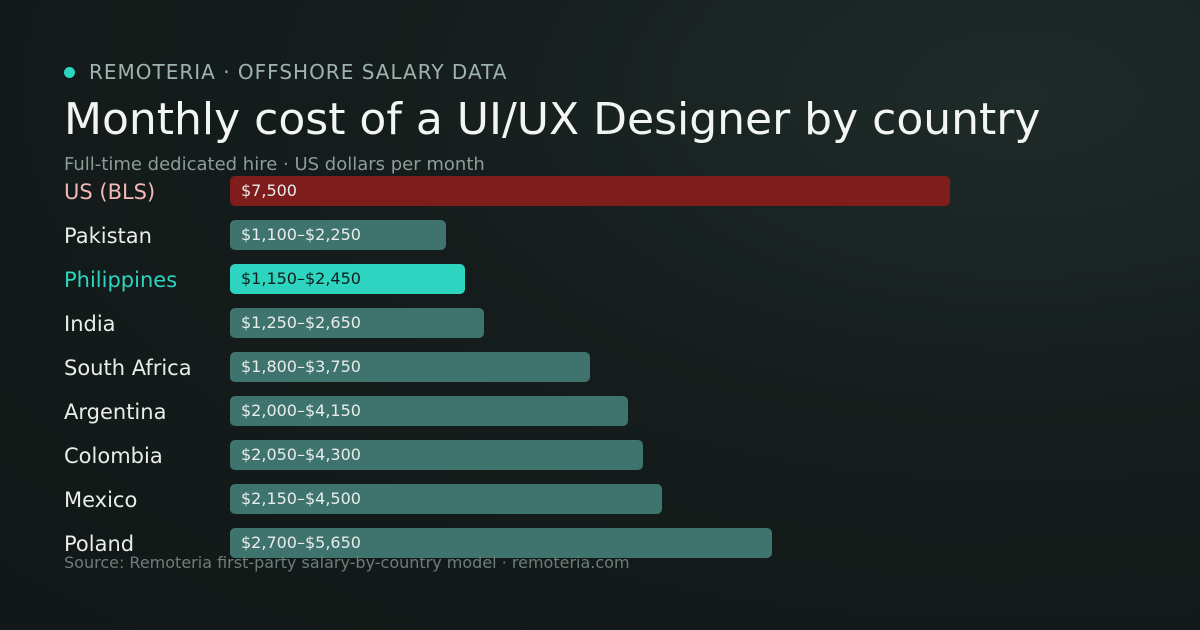  I want to click on bar-value-label: $2,000–$4,150, so click(301, 410).